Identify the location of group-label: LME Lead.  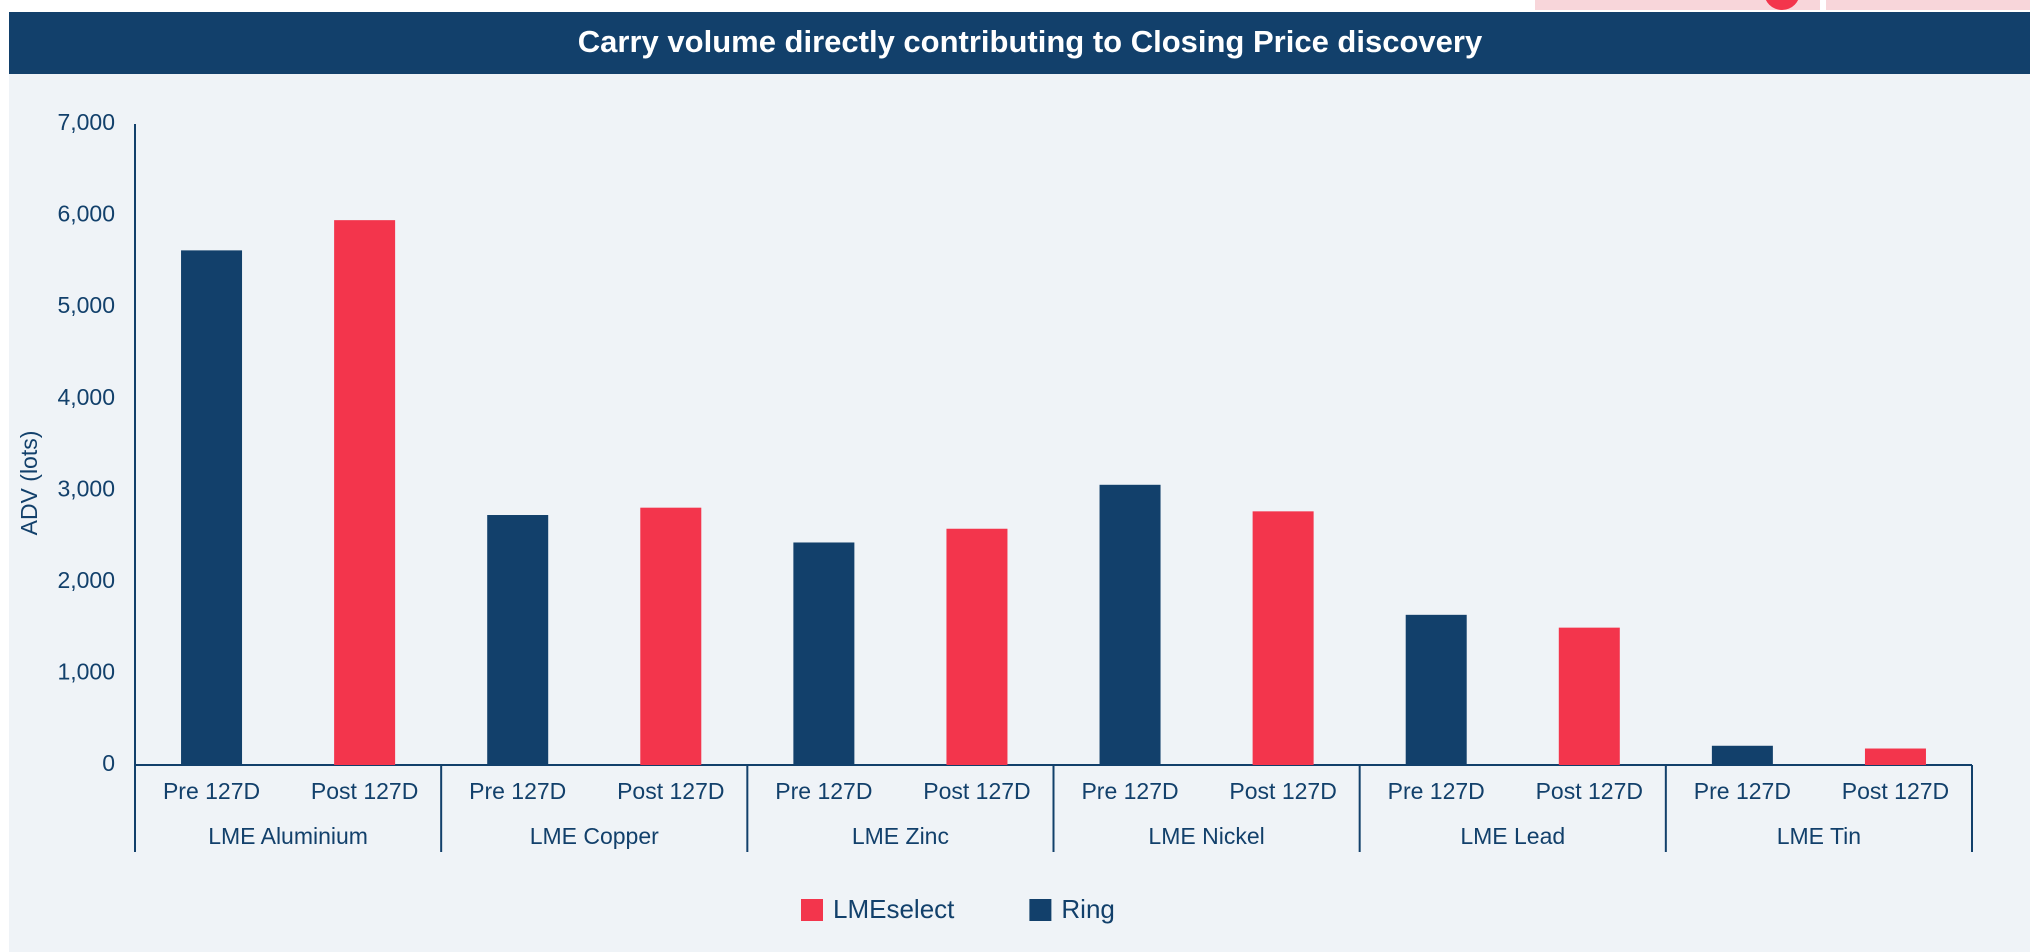
(1512, 836).